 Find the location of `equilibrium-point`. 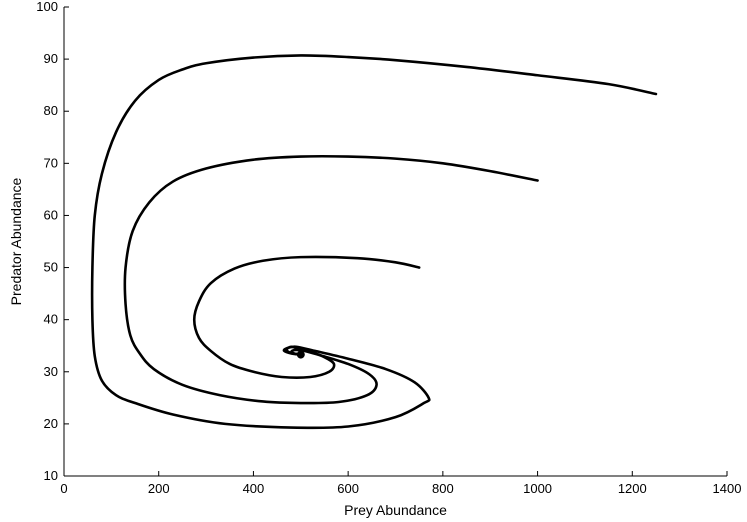

equilibrium-point is located at coordinates (300, 354).